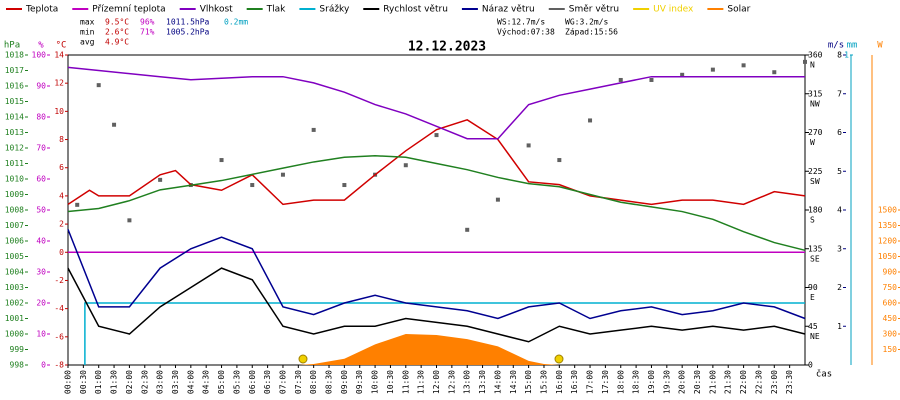 This screenshot has height=400, width=900. Describe the element at coordinates (513, 382) in the screenshot. I see `x-tick-label: 14:30` at that location.